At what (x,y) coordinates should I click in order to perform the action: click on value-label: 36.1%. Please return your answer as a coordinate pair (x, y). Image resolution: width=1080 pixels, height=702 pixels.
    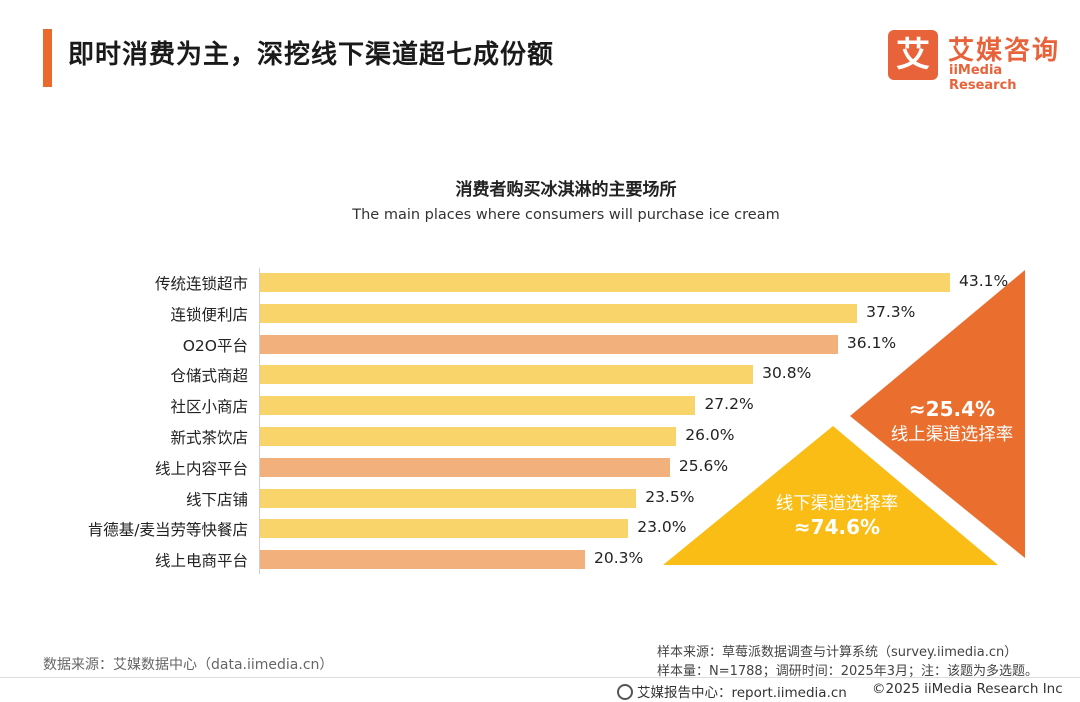
    Looking at the image, I should click on (871, 342).